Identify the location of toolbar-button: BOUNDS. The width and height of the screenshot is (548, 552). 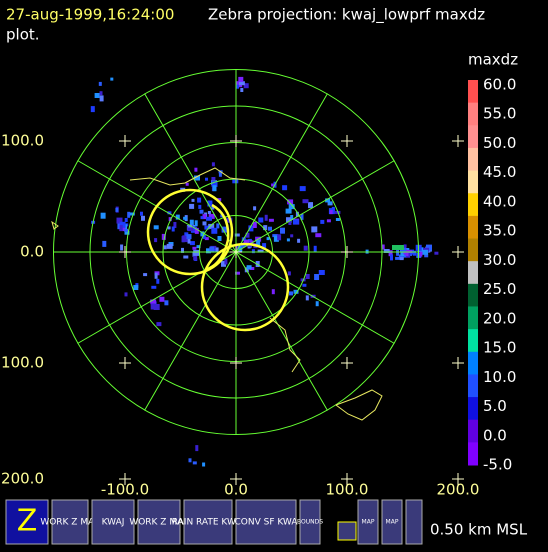
(310, 522).